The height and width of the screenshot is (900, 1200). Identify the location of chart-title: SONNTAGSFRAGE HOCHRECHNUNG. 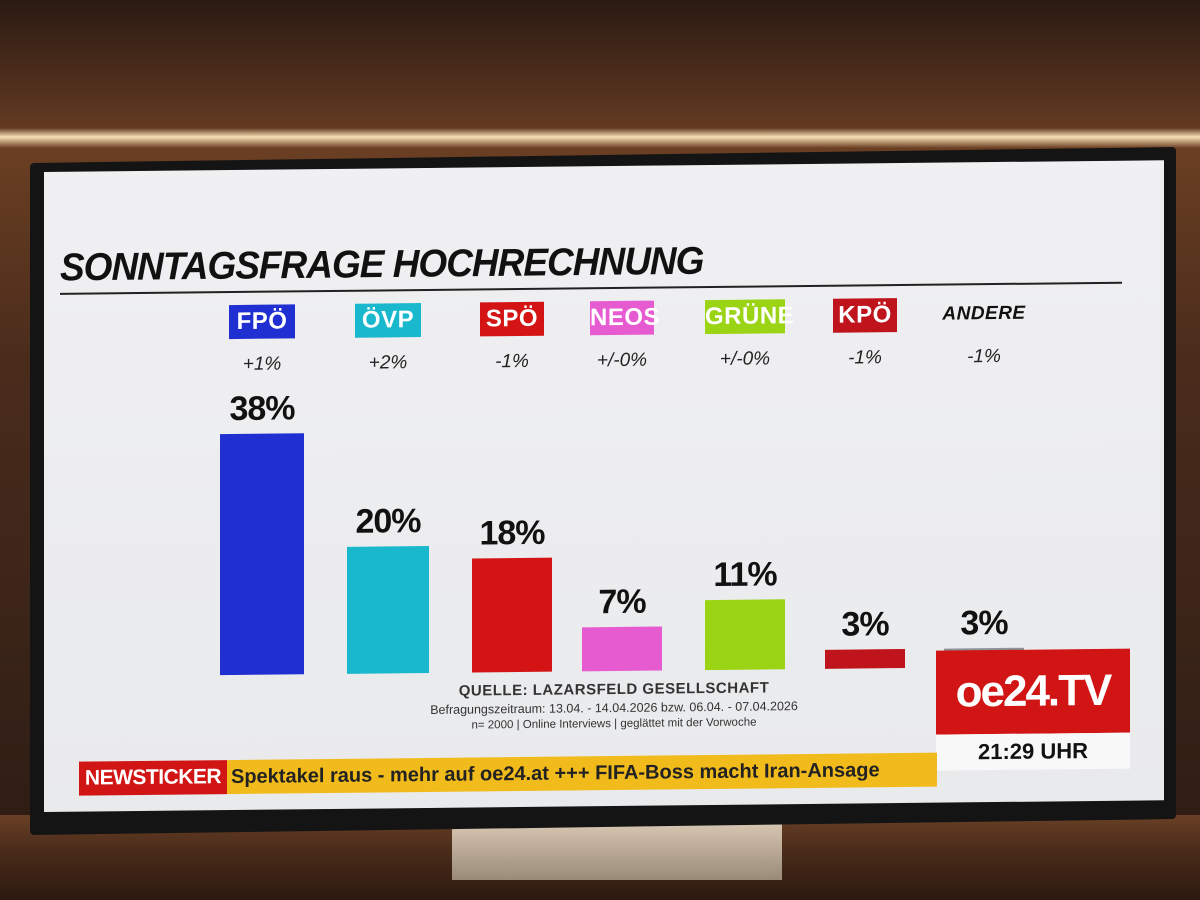
(382, 264).